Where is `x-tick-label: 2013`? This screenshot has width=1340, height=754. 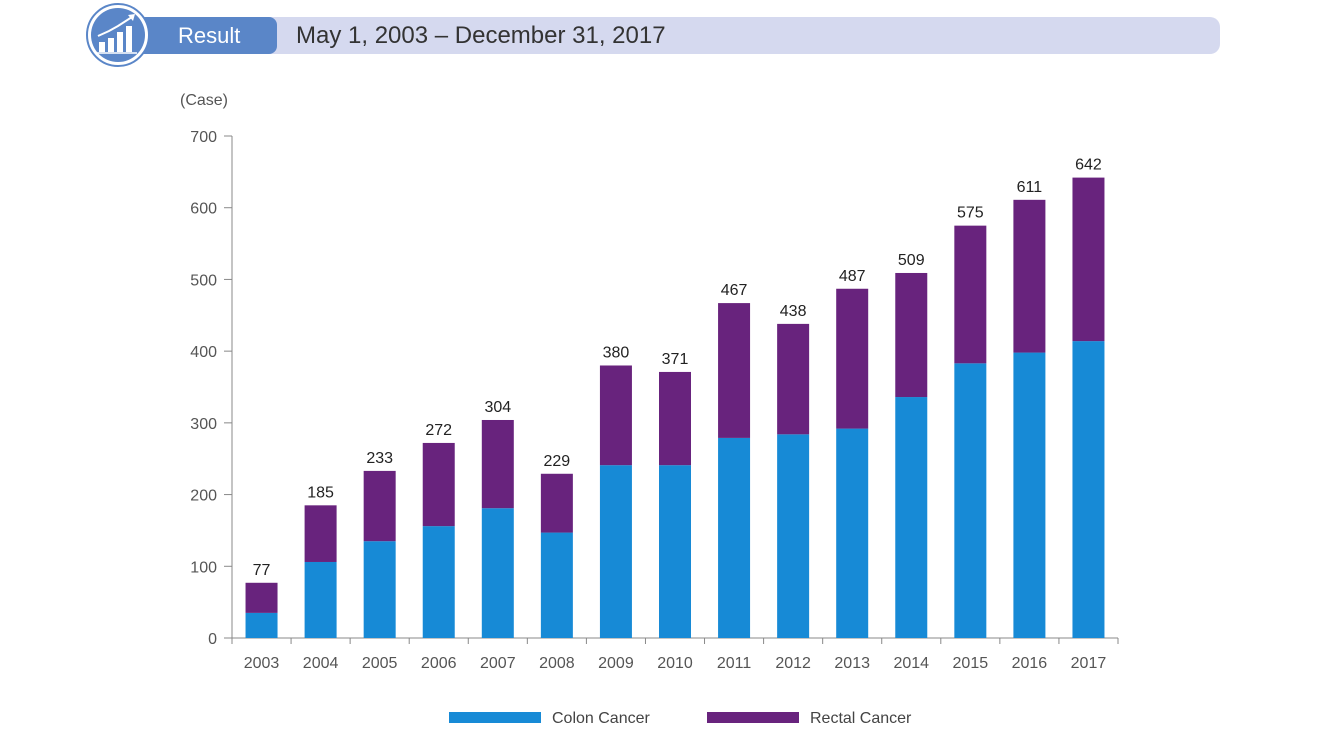 x-tick-label: 2013 is located at coordinates (852, 663).